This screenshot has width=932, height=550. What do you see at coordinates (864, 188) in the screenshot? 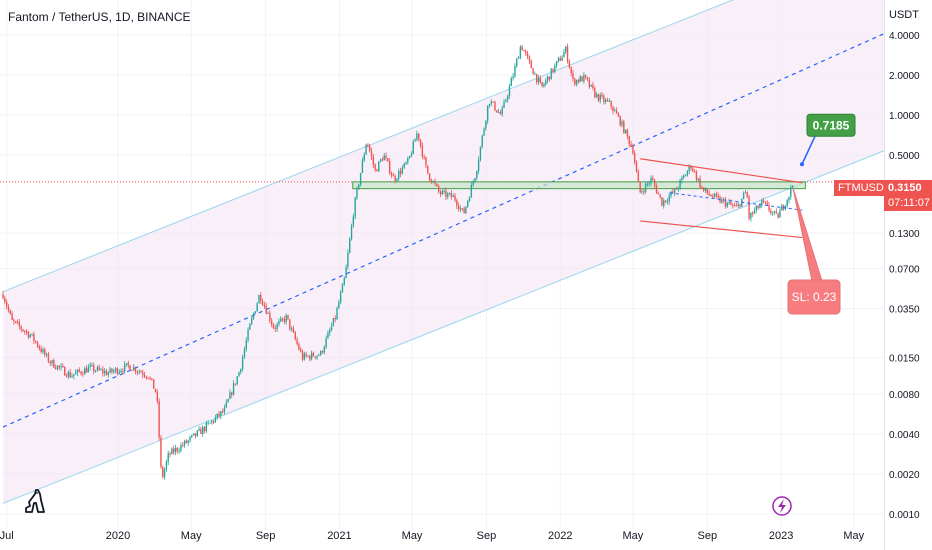
I see `symbol-badge: FTMUSDT` at bounding box center [864, 188].